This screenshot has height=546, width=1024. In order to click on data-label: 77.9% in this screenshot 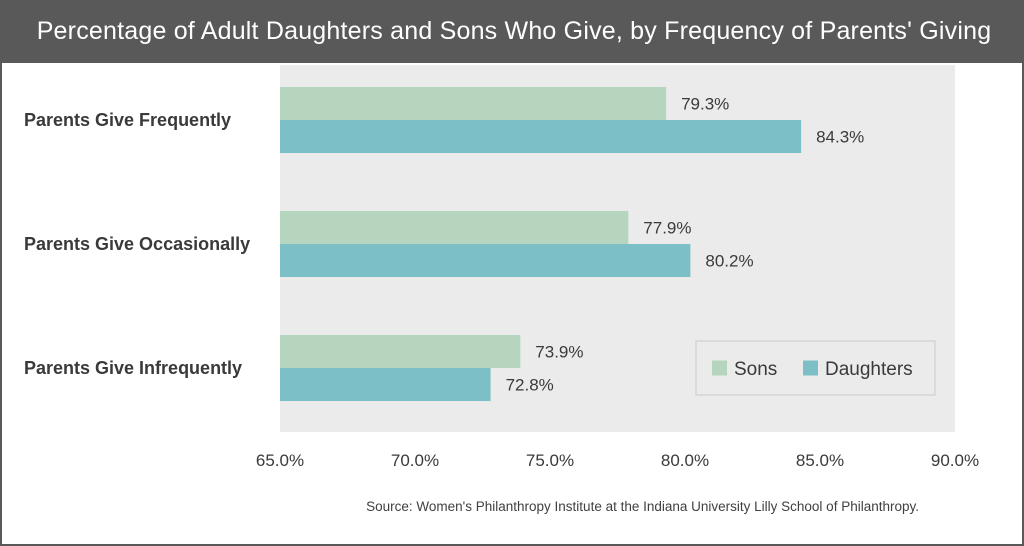, I will do `click(667, 228)`.